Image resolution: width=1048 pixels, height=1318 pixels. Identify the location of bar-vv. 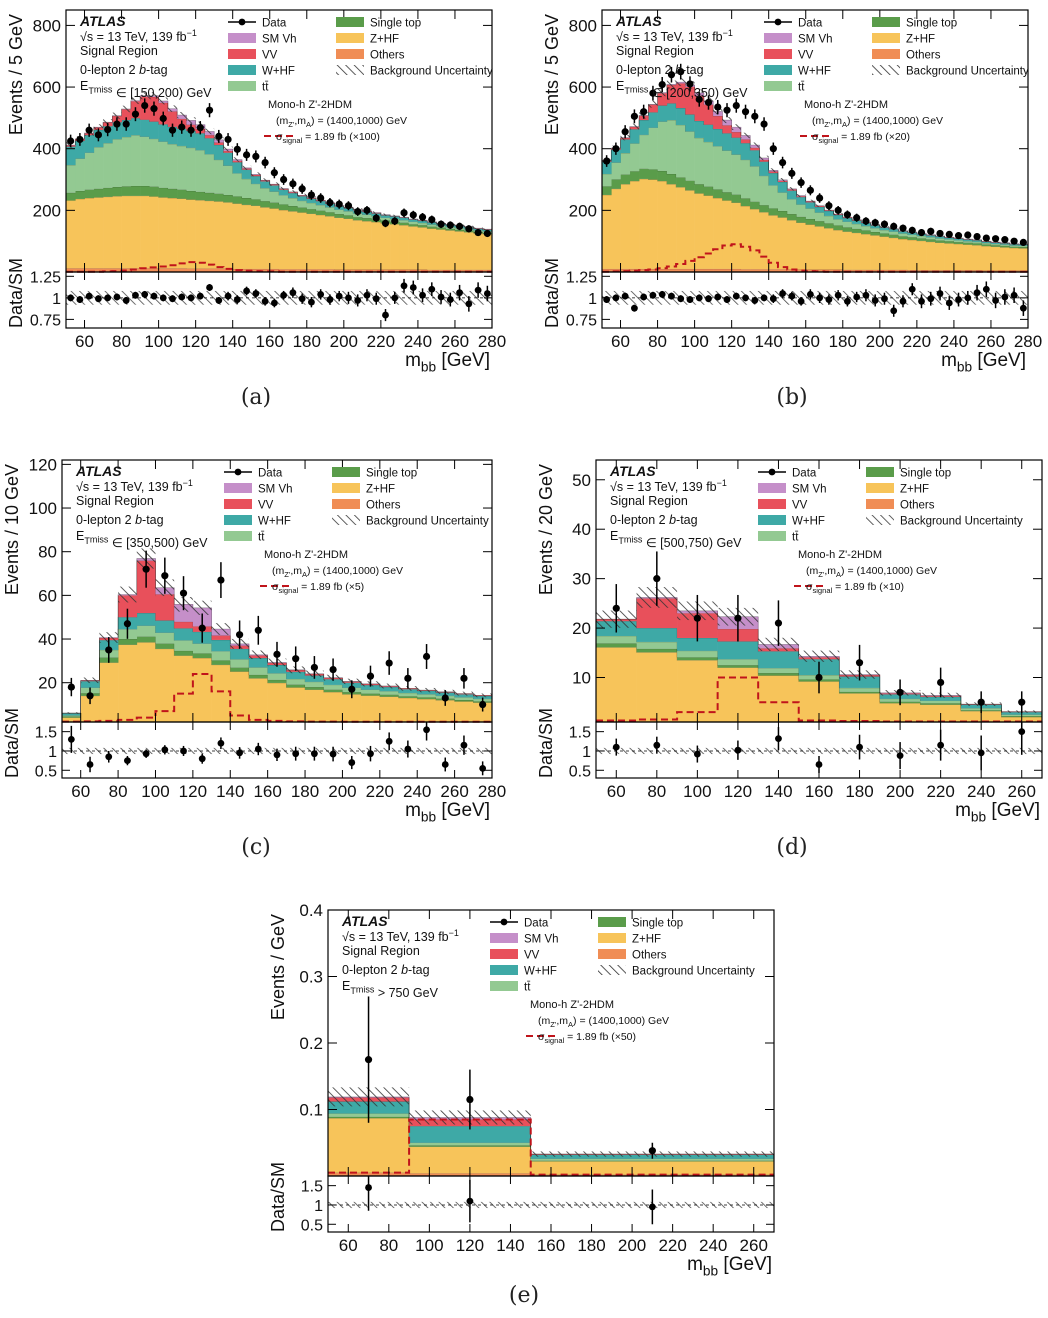
(228, 151).